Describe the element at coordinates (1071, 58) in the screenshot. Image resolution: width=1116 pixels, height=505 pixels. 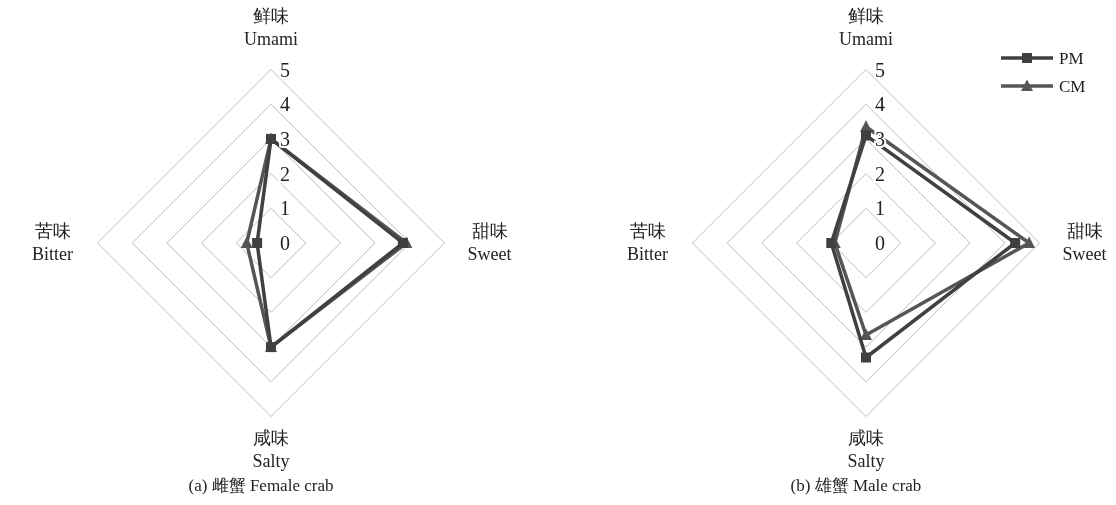
I see `legend-label: PM` at that location.